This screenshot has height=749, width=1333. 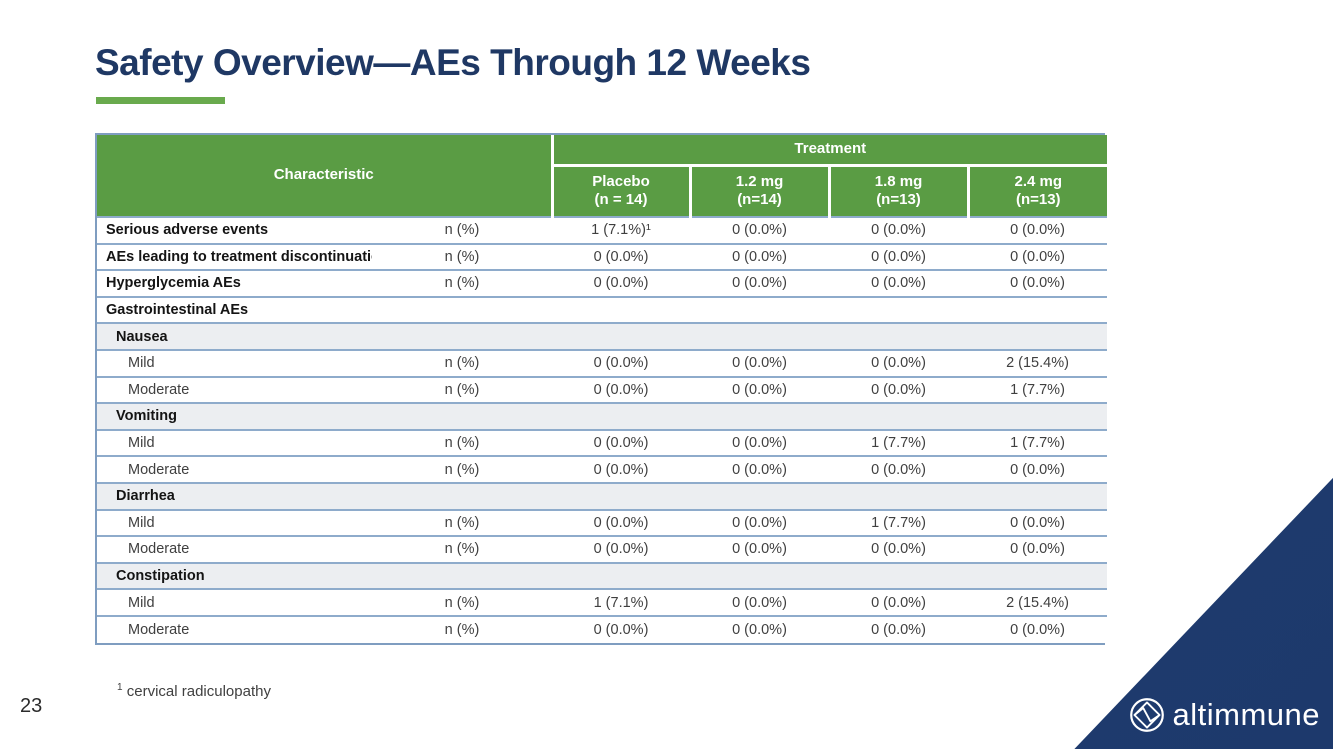 I want to click on column-header-placebo: Placebo (n = 14), so click(x=622, y=191).